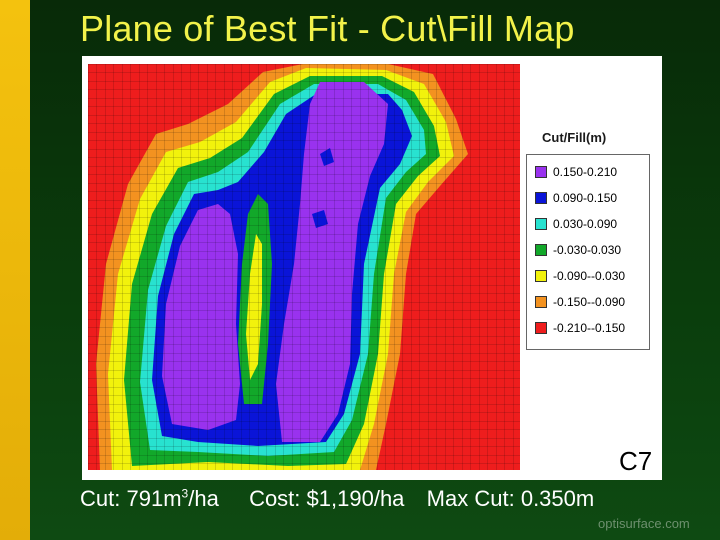  I want to click on legend-item: -0.210--0.150, so click(580, 328).